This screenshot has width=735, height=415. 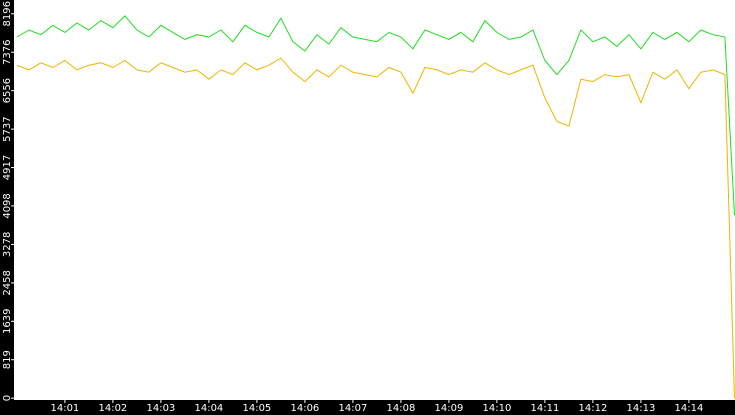 I want to click on y-tick-label: 1639, so click(x=7, y=321).